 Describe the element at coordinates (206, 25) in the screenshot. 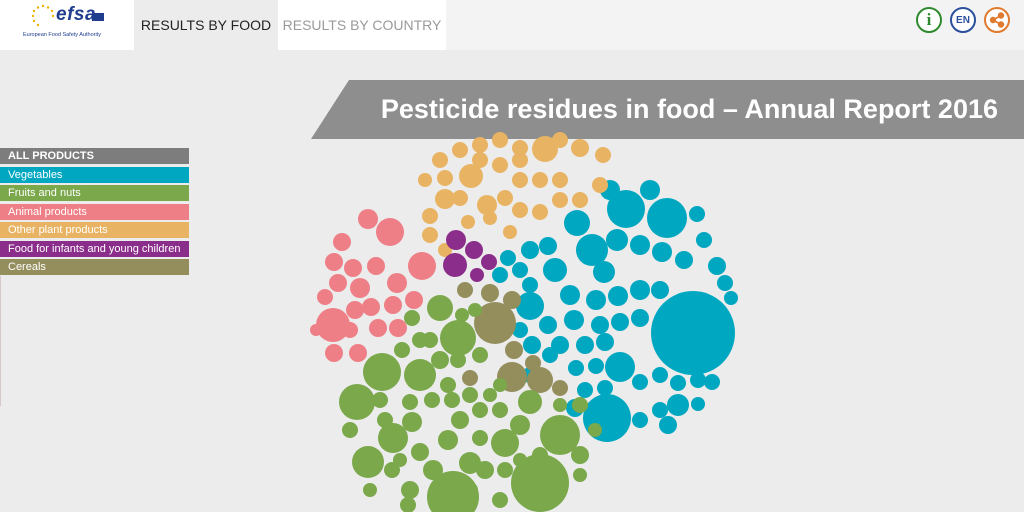

I see `tab-results-by-food: RESULTS BY FOOD` at that location.